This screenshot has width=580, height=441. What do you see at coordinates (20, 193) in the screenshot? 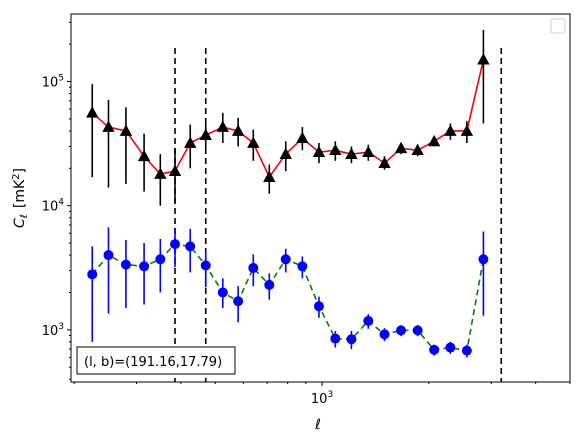
I see `y-axis-label-unit: [mK` at bounding box center [20, 193].